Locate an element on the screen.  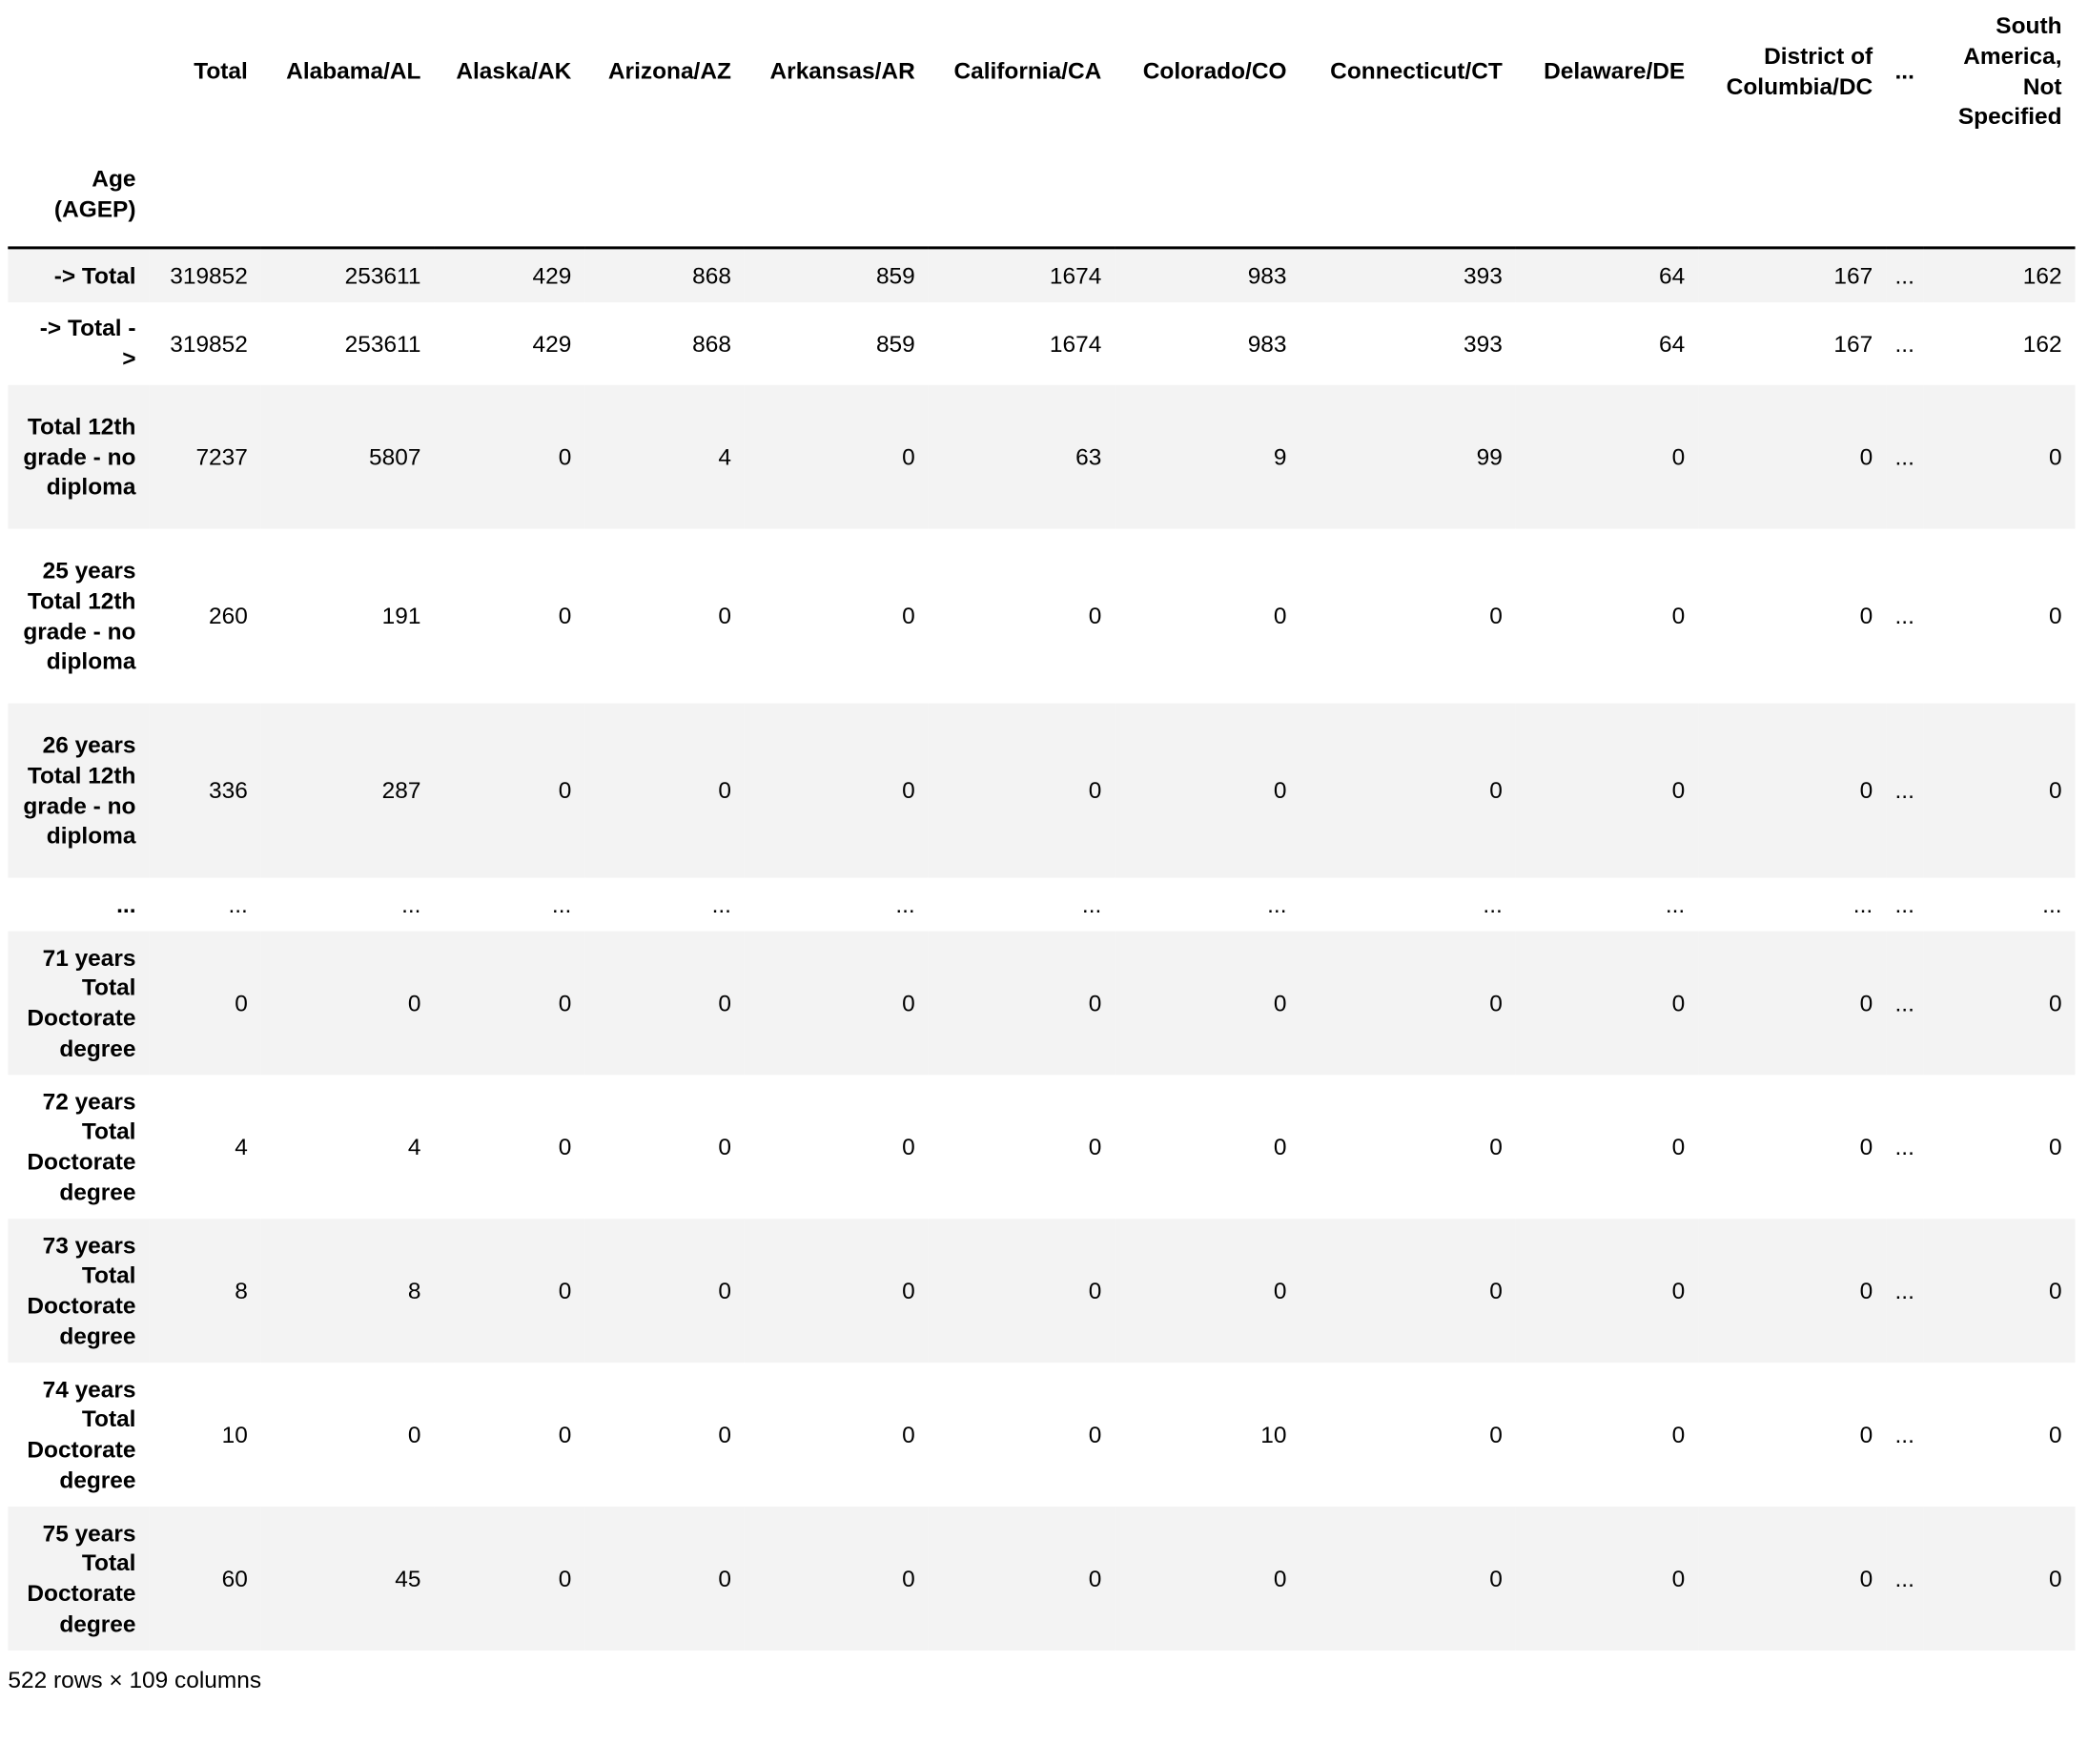
table-cell: 7237 is located at coordinates (221, 456).